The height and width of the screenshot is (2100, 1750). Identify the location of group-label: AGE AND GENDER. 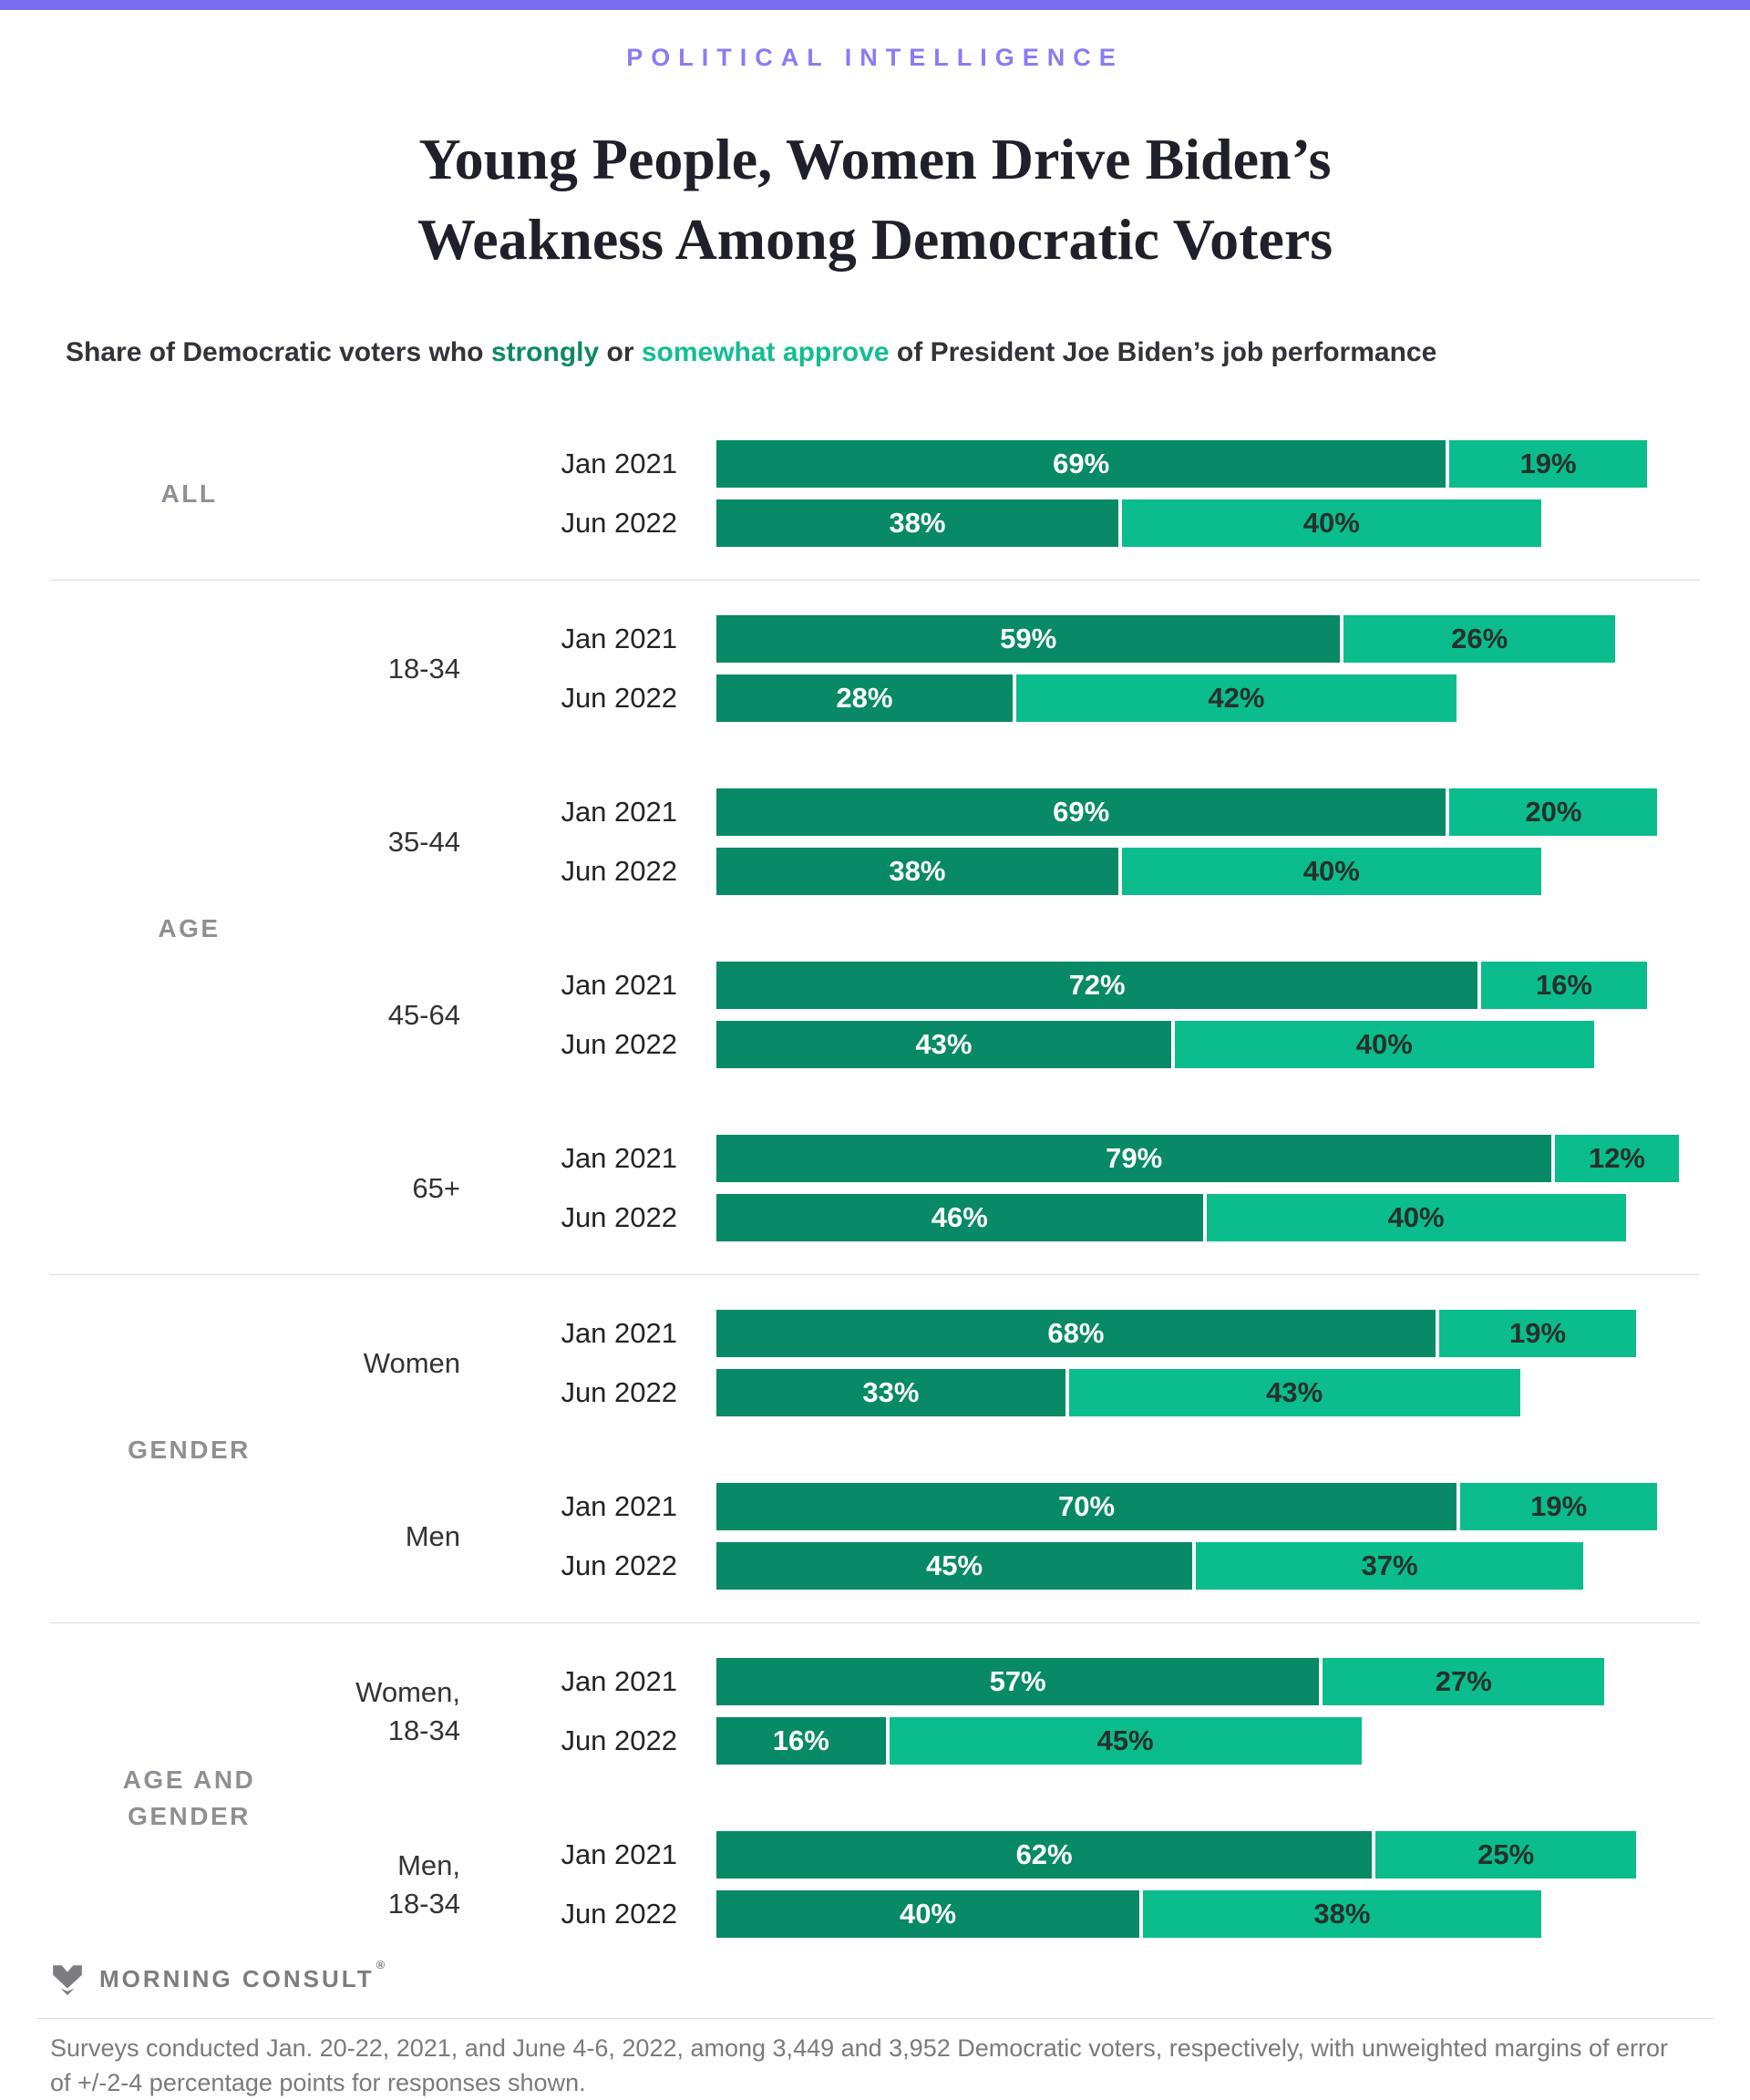
(189, 1798).